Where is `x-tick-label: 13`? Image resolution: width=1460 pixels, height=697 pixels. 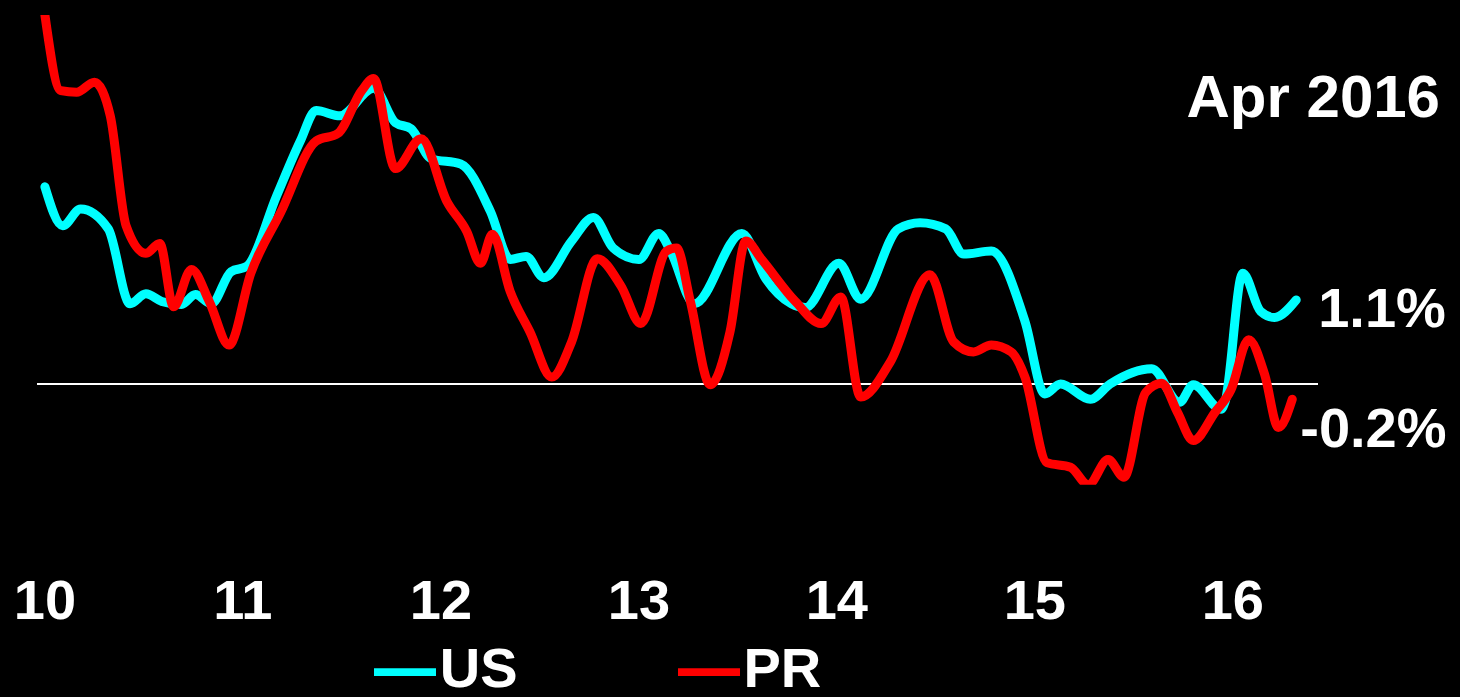 x-tick-label: 13 is located at coordinates (639, 599).